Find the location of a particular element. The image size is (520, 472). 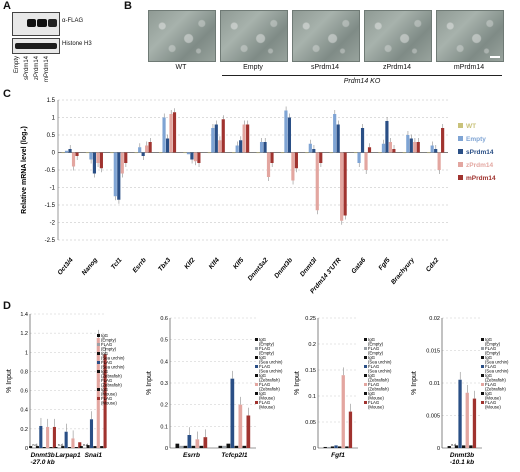

y-tick-label: 1 is located at coordinates (26, 353).